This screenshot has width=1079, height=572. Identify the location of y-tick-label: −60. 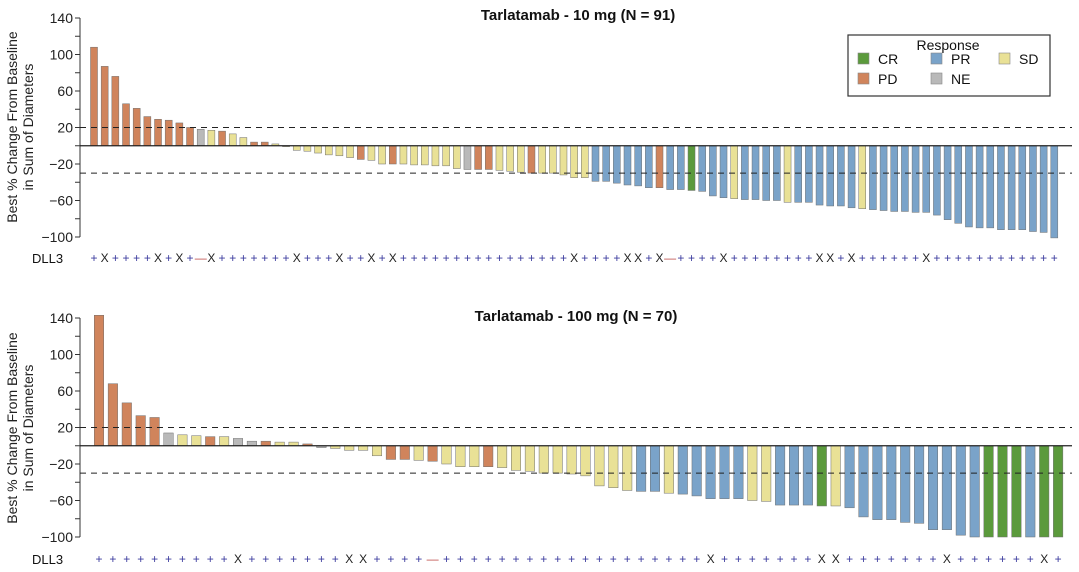
(61, 201).